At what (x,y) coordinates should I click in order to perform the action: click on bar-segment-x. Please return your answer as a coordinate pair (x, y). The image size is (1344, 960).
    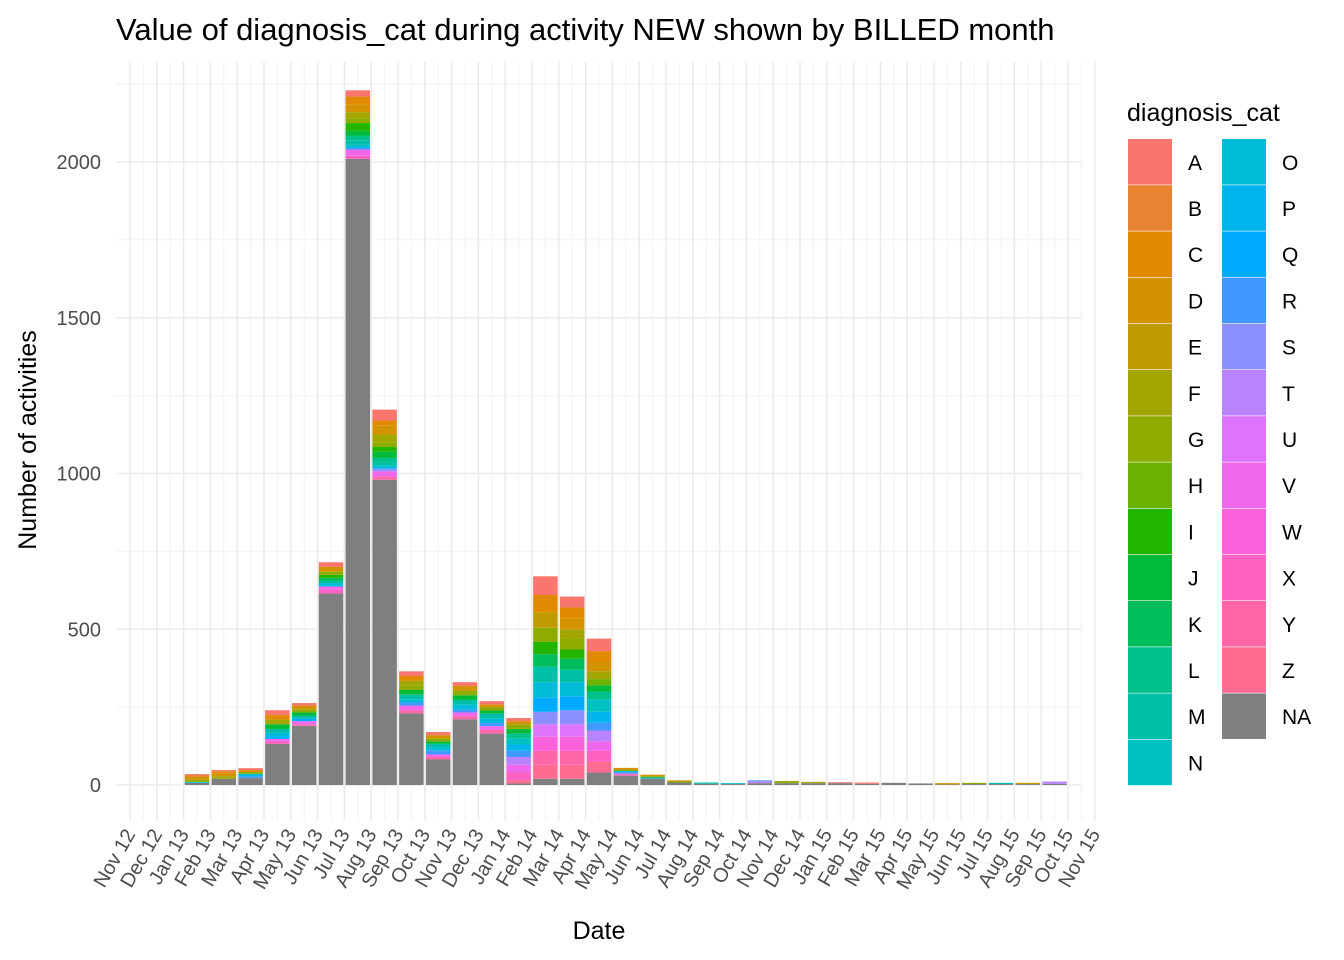
    Looking at the image, I should click on (599, 756).